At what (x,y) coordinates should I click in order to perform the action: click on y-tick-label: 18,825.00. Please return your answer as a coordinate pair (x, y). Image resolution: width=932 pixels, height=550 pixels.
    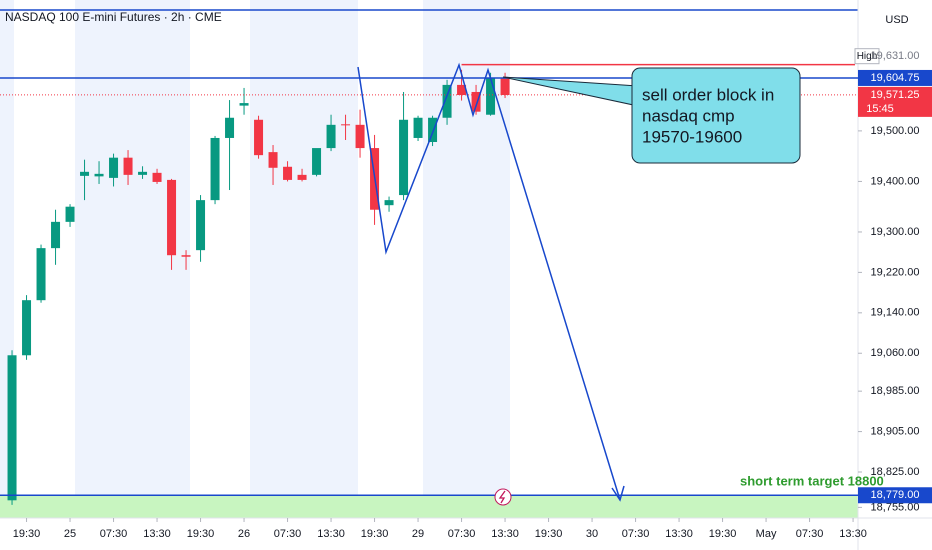
    Looking at the image, I should click on (895, 472).